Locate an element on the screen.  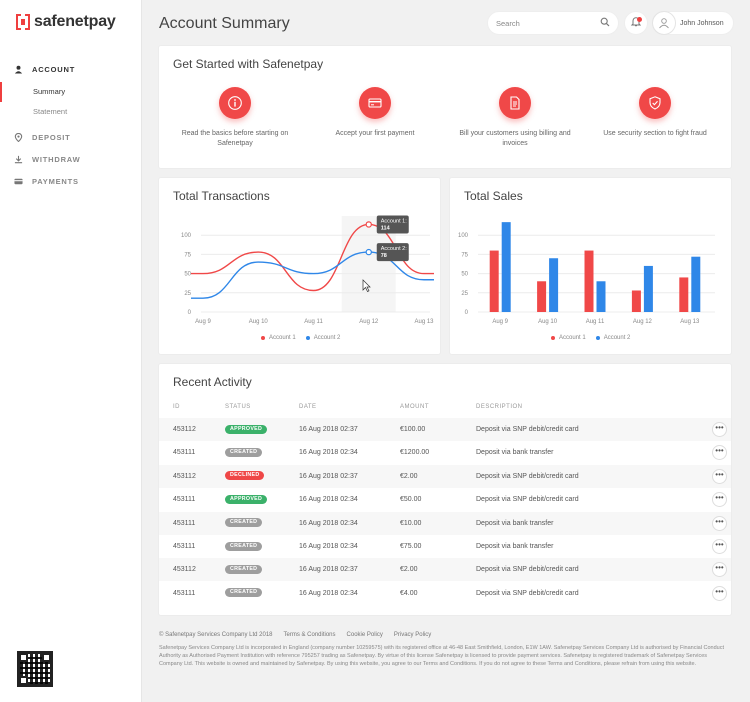
amount-cell: €100.00 is located at coordinates (413, 429).